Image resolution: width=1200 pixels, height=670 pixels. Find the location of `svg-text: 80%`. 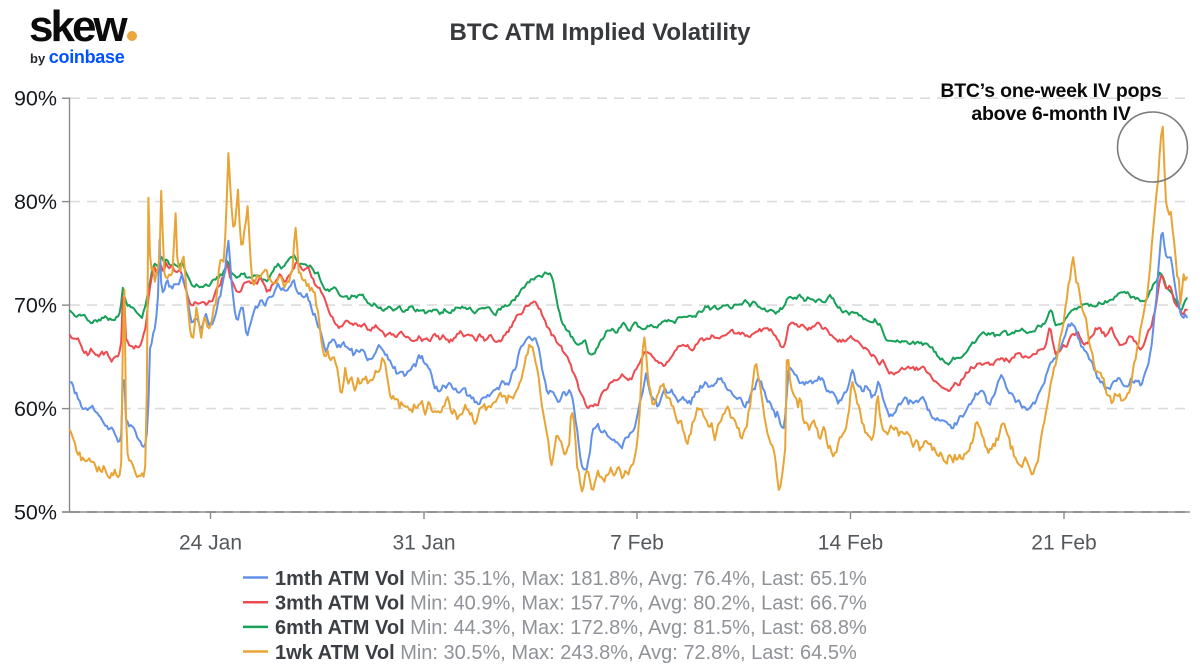

svg-text: 80% is located at coordinates (35, 202).